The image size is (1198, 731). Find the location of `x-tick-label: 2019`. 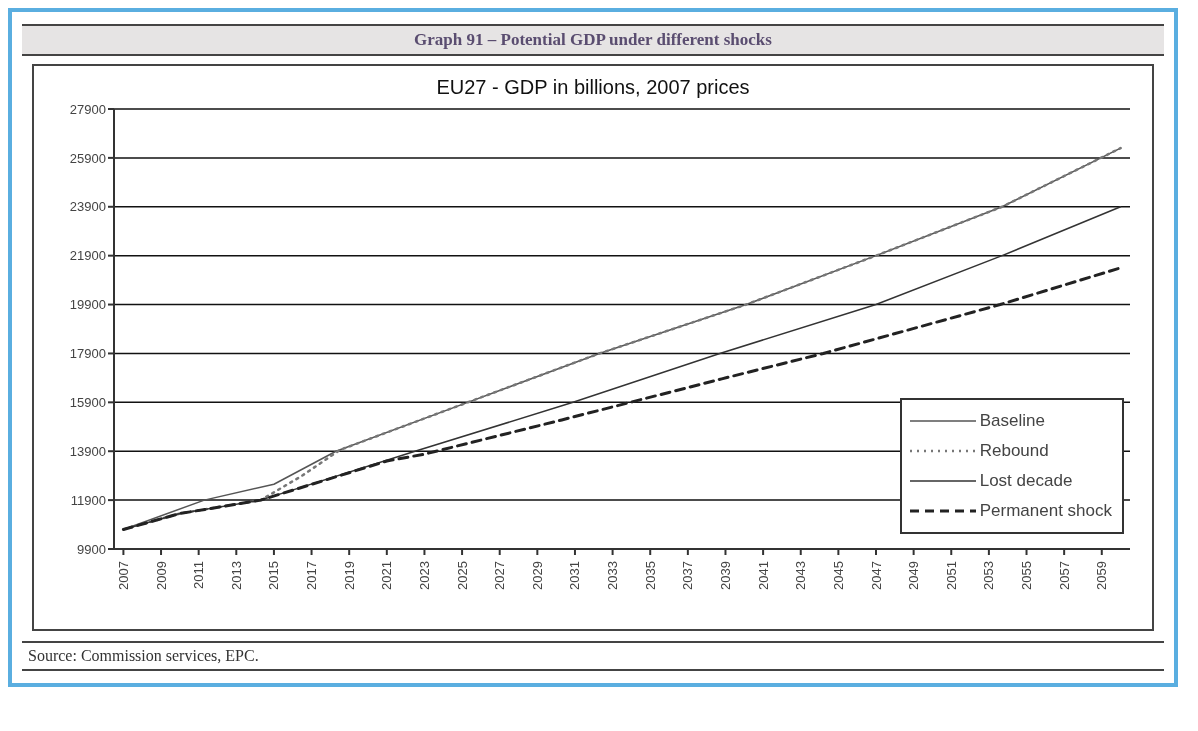

x-tick-label: 2019 is located at coordinates (349, 575).